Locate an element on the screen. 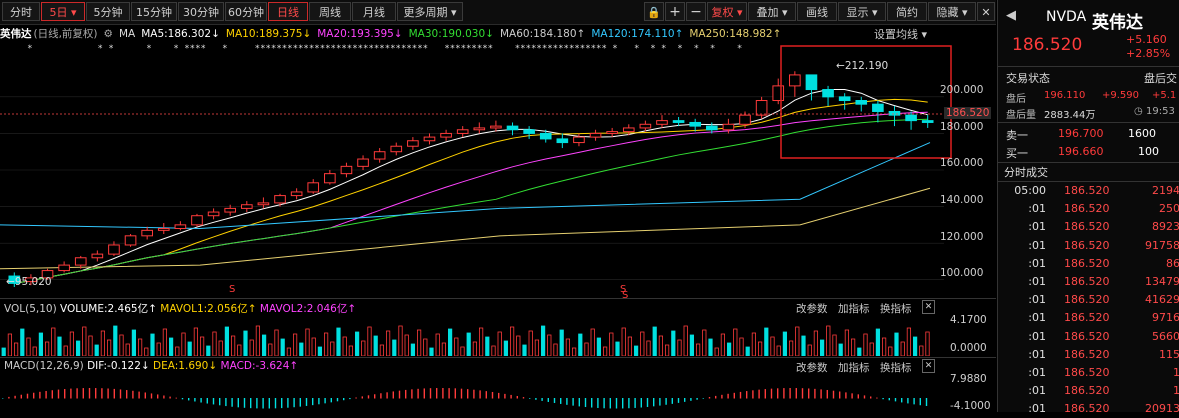 This screenshot has height=418, width=1179. trade-row: :01 186.520 9716 is located at coordinates (1092, 318).